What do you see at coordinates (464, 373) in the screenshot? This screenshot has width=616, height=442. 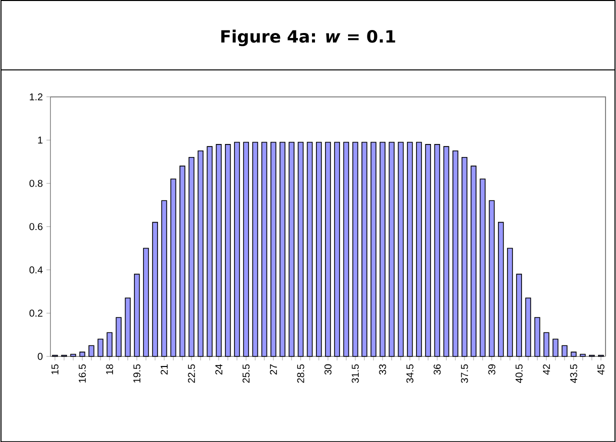 I see `x-tick-label: 37.5` at bounding box center [464, 373].